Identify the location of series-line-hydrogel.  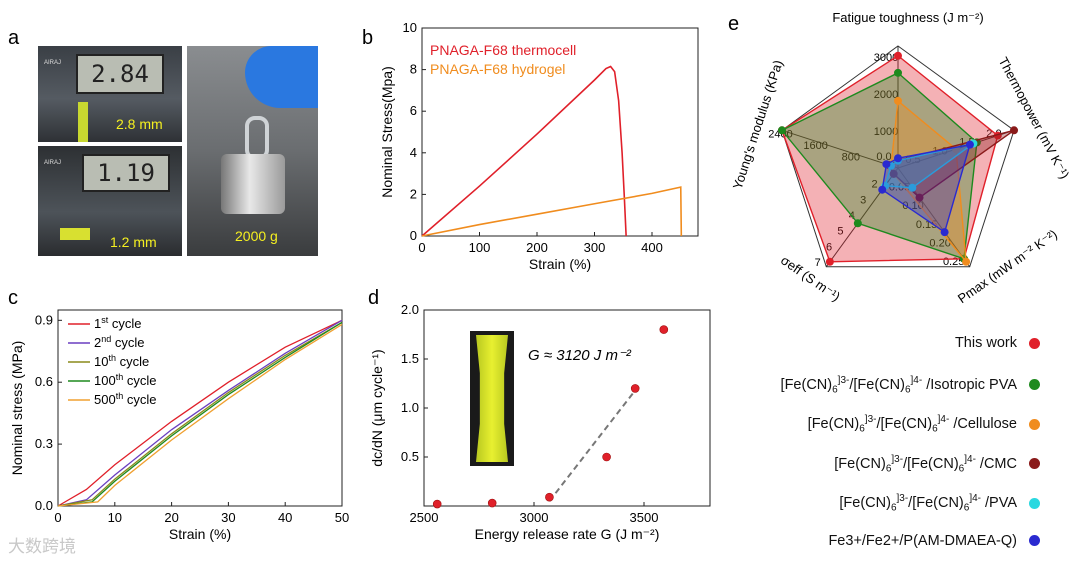
(552, 211).